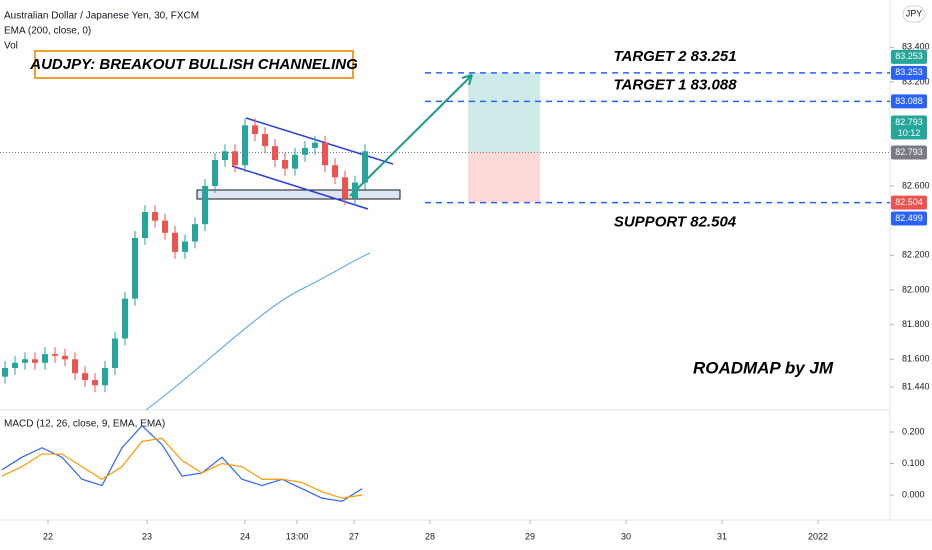 Image resolution: width=932 pixels, height=550 pixels. What do you see at coordinates (411, 135) in the screenshot?
I see `breakout-arrow` at bounding box center [411, 135].